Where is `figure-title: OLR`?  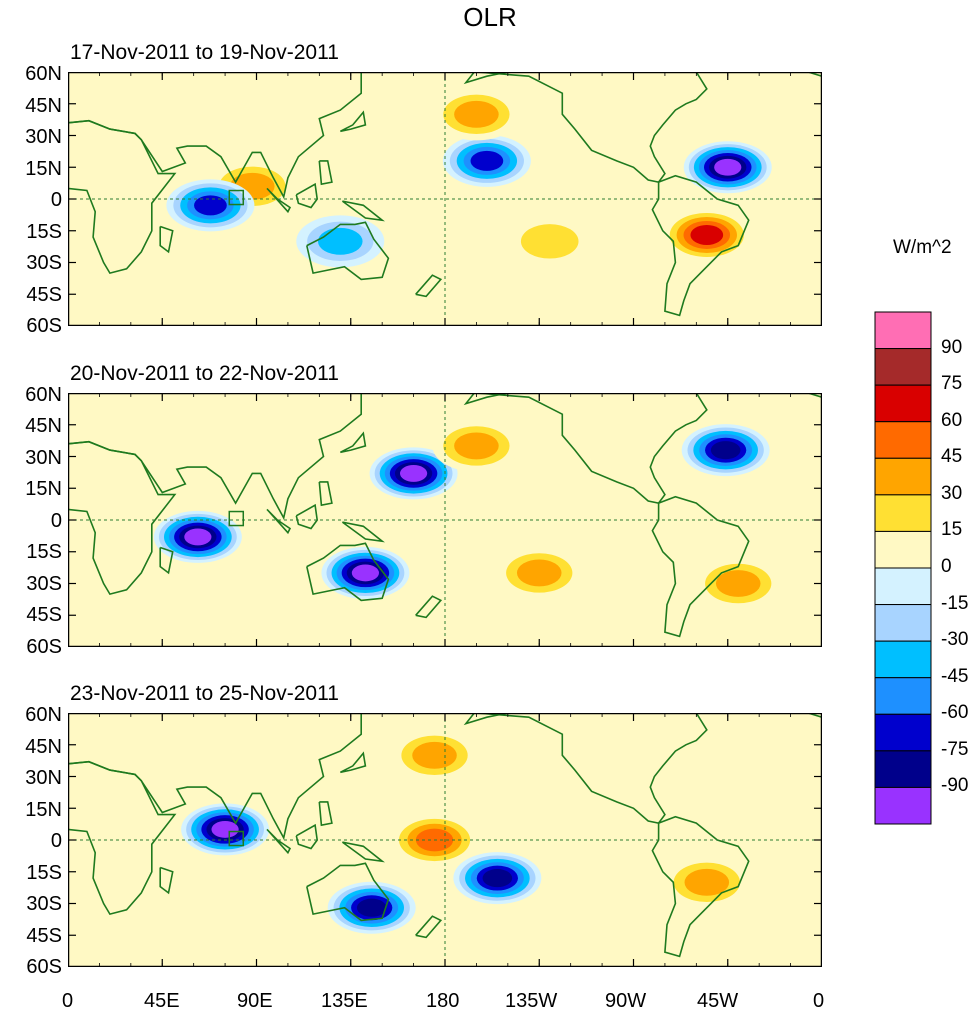 figure-title: OLR is located at coordinates (490, 17).